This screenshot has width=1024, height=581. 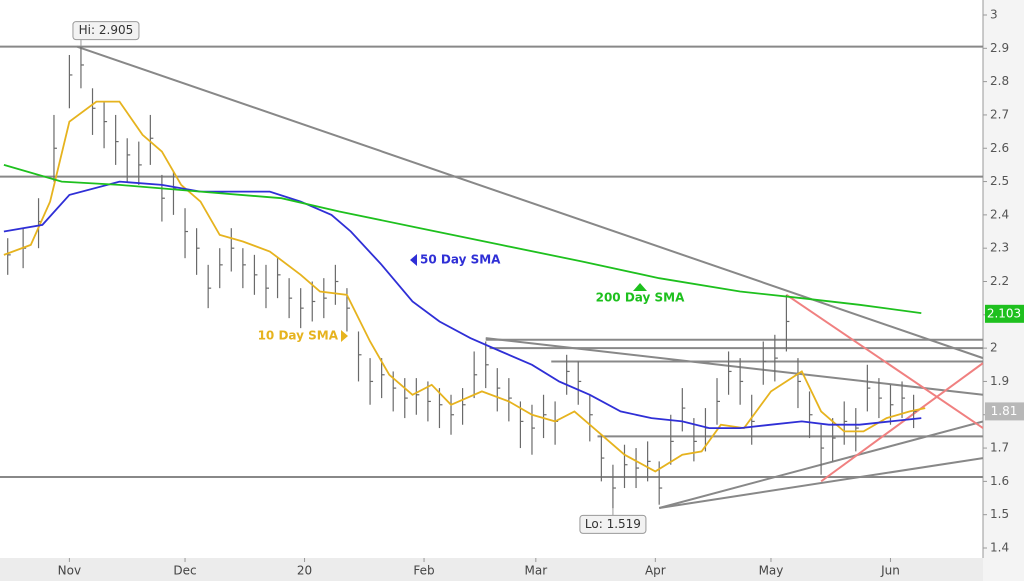 I want to click on price-tag-label: 2.103, so click(x=1004, y=313).